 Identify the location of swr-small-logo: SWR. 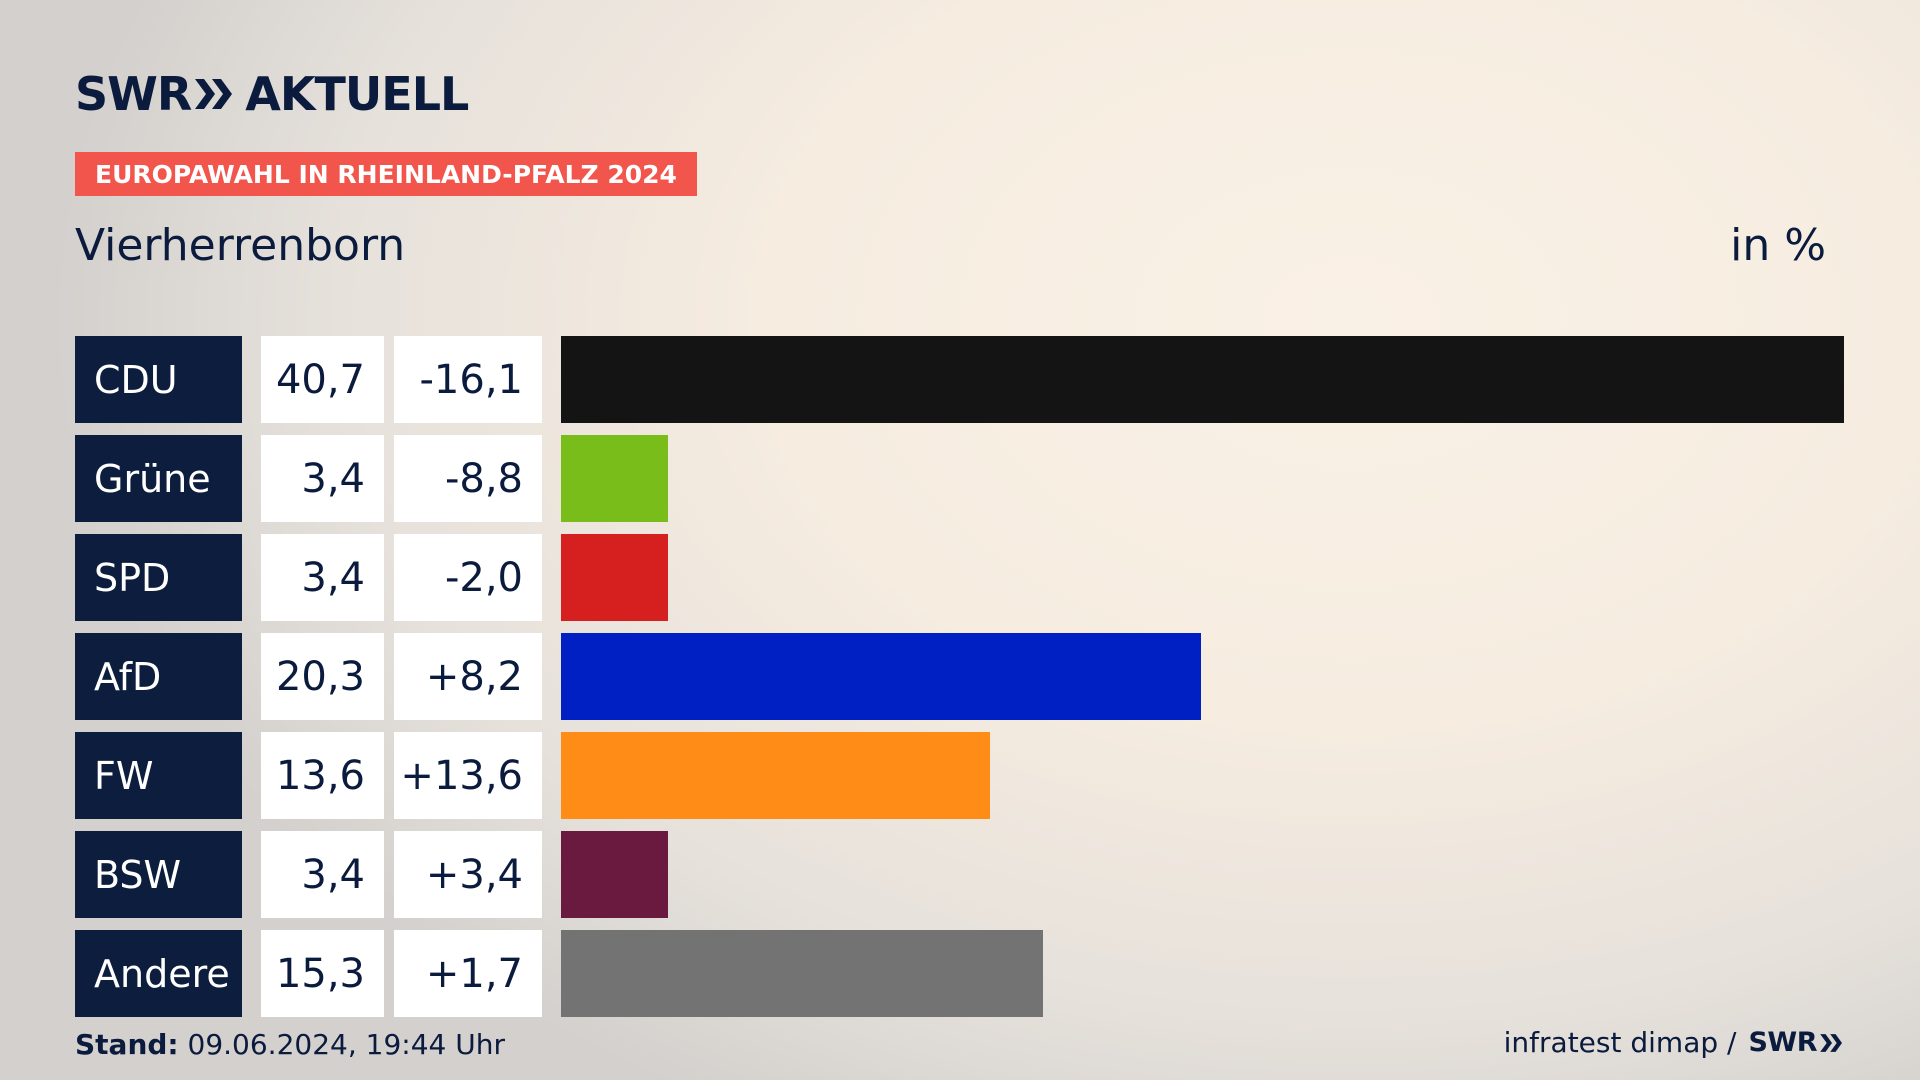
(1796, 1042).